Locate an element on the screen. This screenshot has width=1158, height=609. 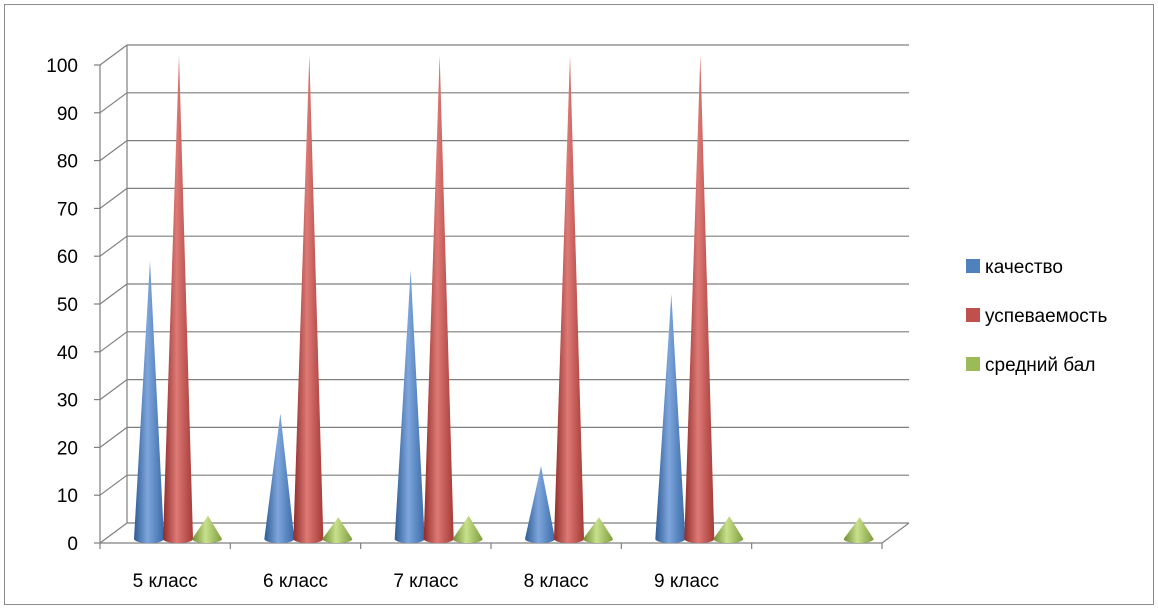
x-tick-label: 8 класс is located at coordinates (556, 581).